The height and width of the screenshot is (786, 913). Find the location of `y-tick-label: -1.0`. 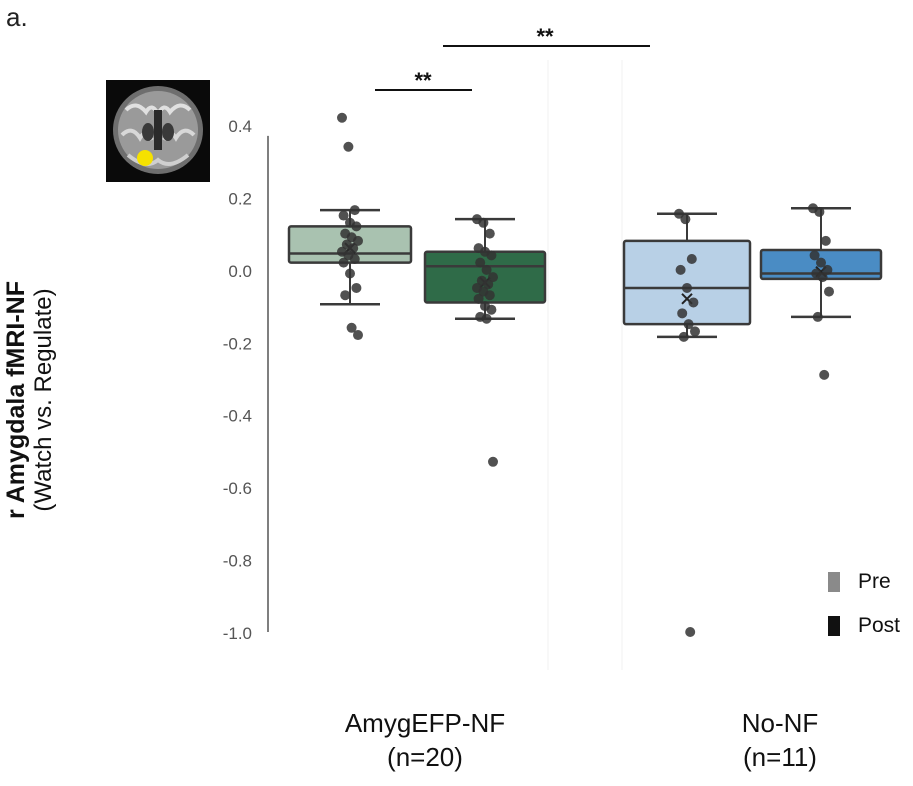

y-tick-label: -1.0 is located at coordinates (237, 633).